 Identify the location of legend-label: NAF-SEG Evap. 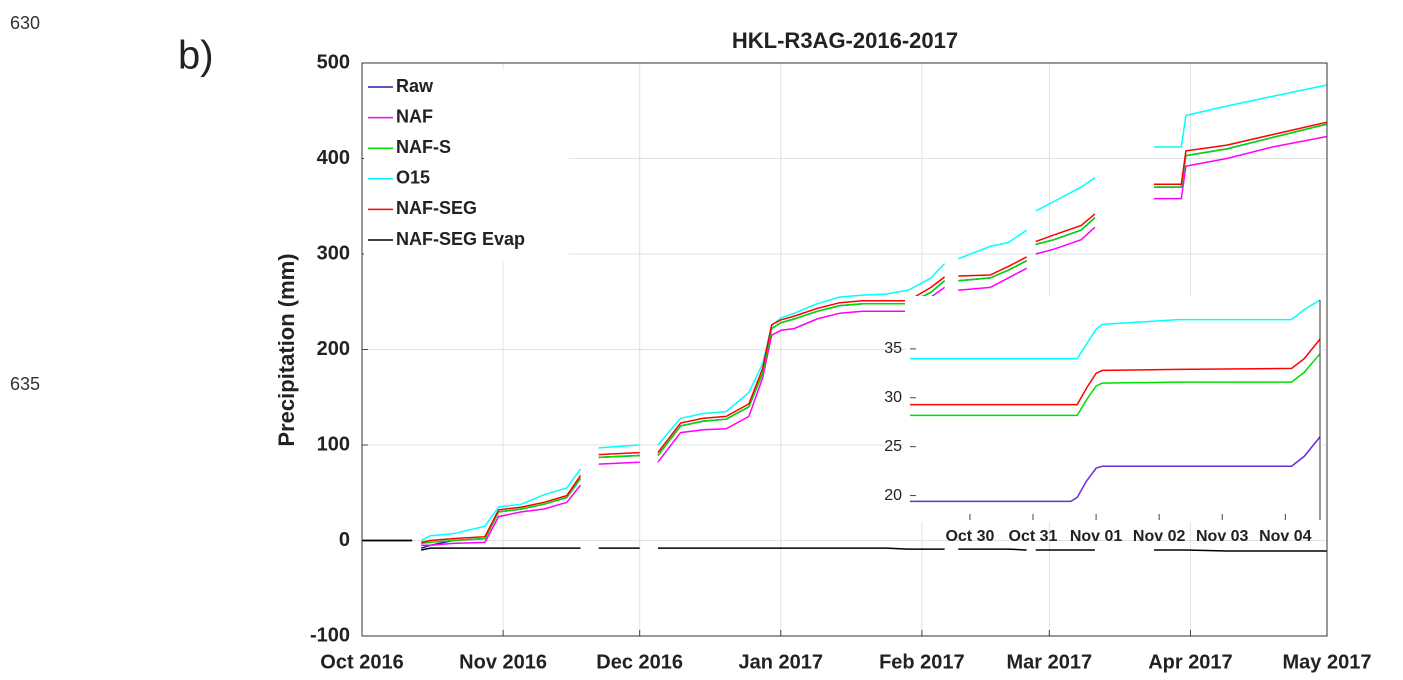
(460, 239).